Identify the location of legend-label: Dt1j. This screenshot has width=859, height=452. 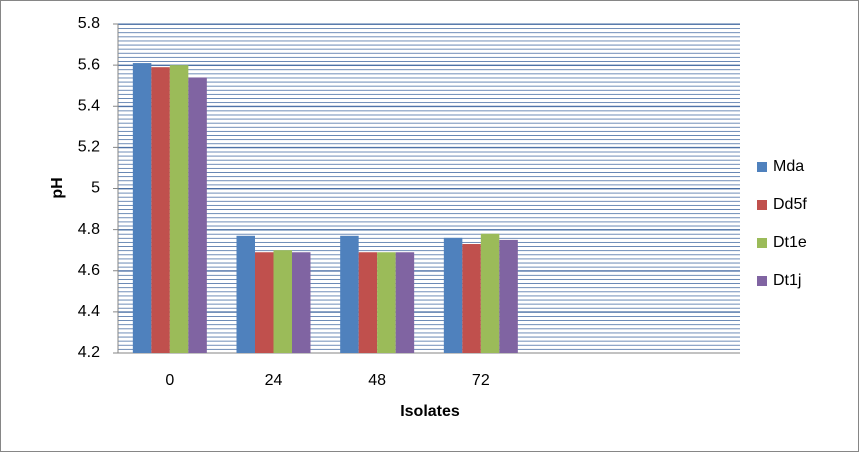
(787, 280).